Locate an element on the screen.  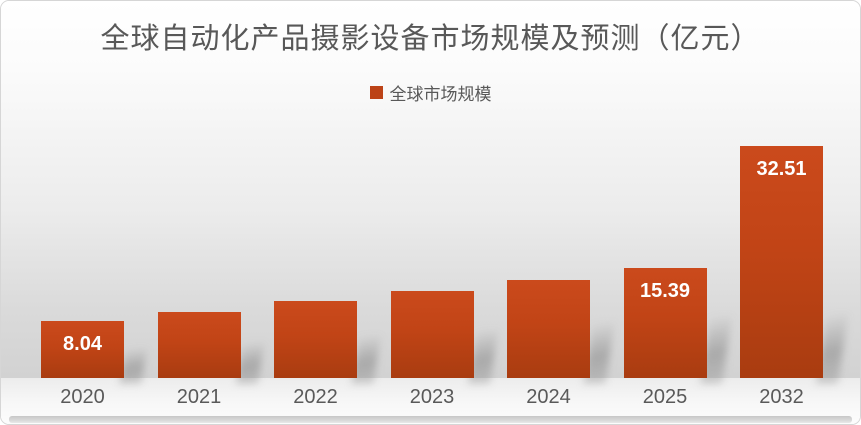
x-axis-label-2032: 2032 is located at coordinates (781, 397).